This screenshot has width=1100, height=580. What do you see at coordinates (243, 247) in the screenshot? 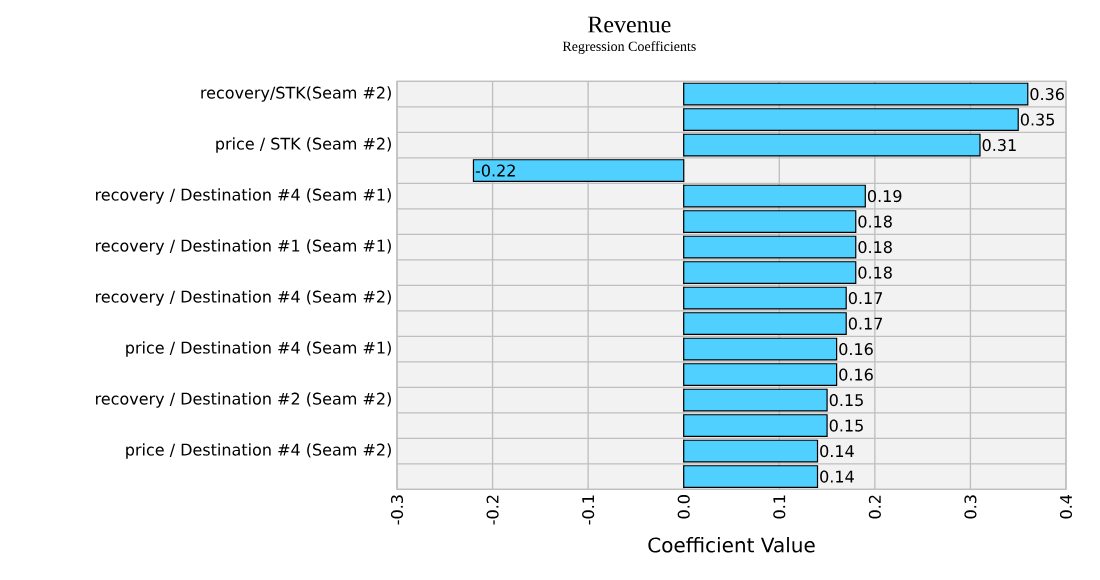
I see `y-tick-label: recovery / Destination #1 (Seam #1)` at bounding box center [243, 247].